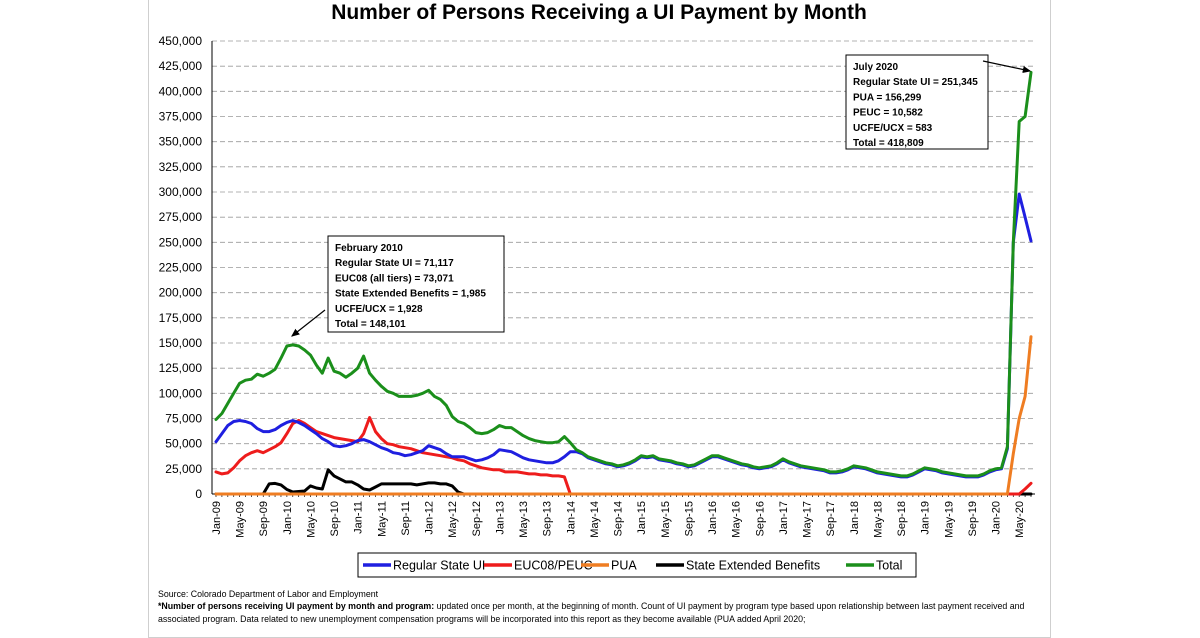  I want to click on x-tick-label: May-18, so click(878, 519).